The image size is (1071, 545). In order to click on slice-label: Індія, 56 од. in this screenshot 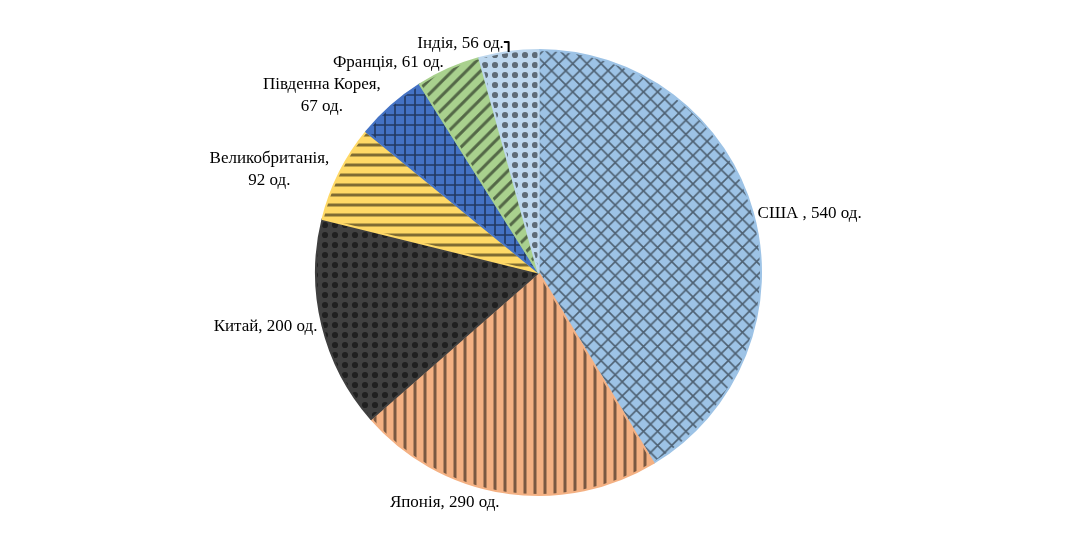, I will do `click(460, 42)`.